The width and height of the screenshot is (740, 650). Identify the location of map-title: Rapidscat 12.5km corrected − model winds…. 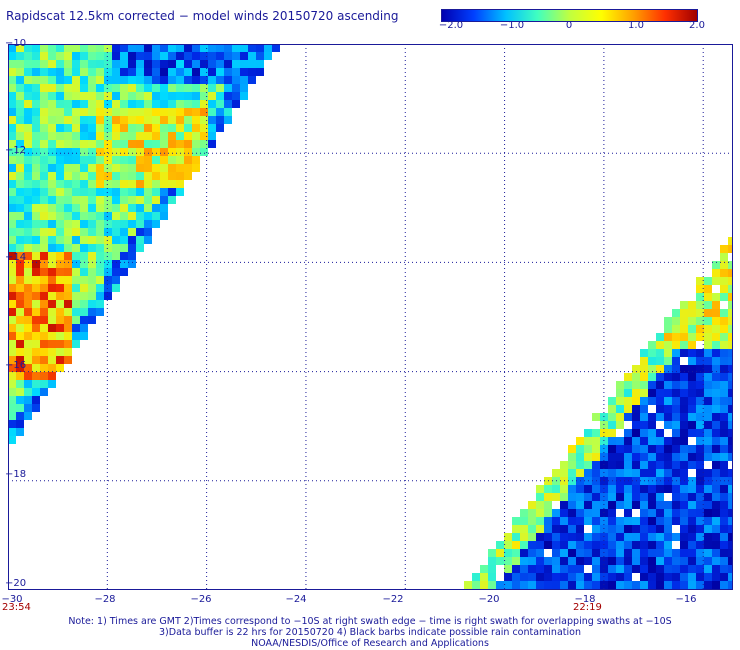
(202, 16).